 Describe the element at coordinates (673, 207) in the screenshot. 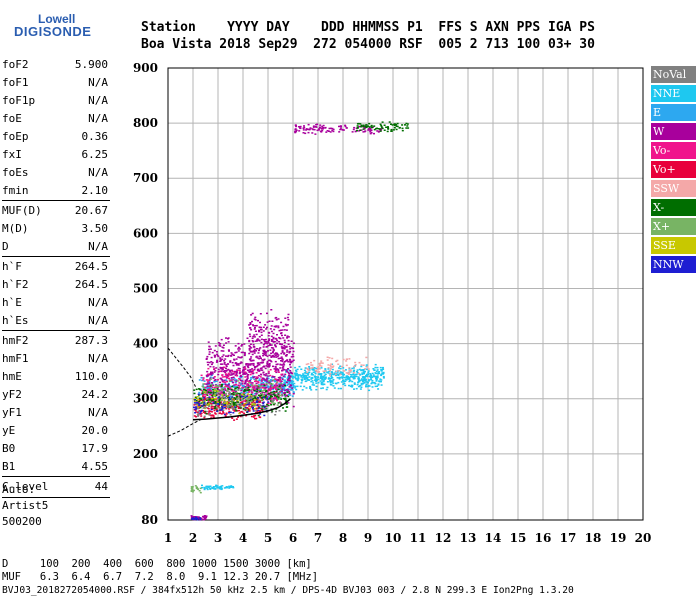

I see `legend-item-x-: X-` at that location.